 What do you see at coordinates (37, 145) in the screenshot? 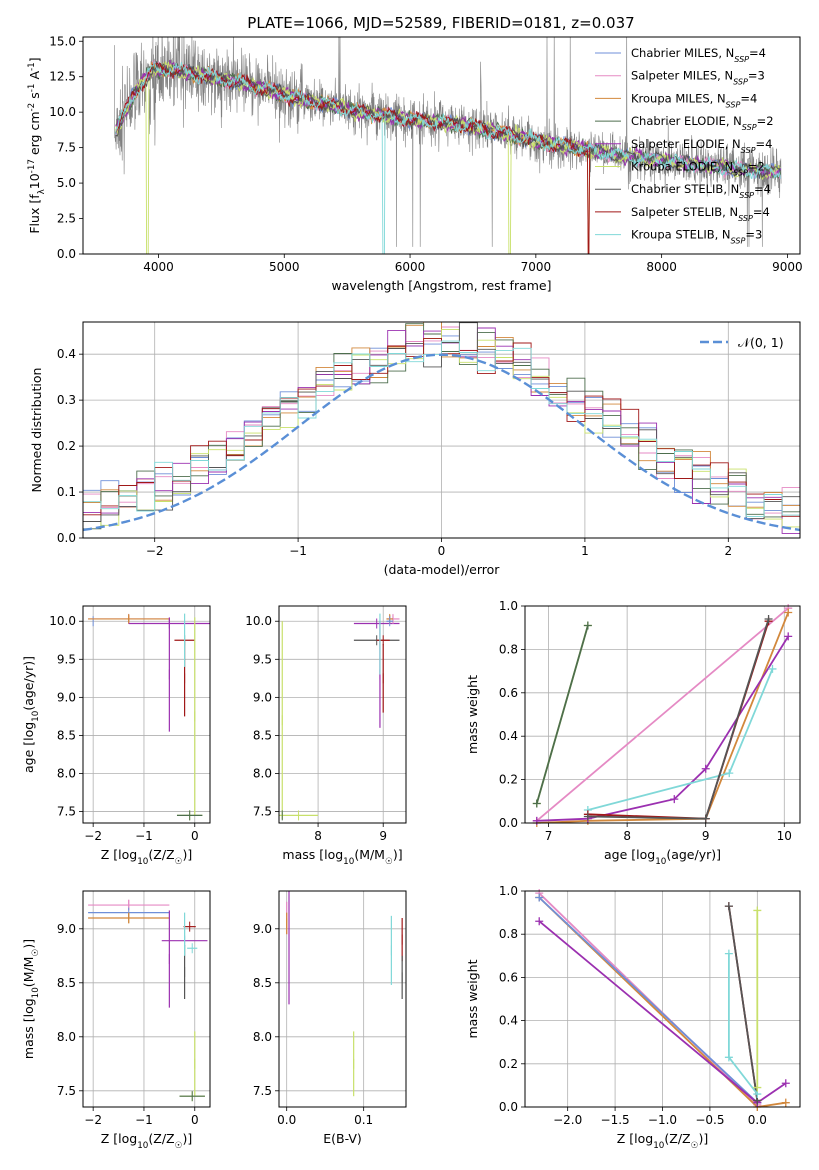
I see `y-axis-label: Flux [fλ10-17 erg cm-2 s-1 A-1]` at bounding box center [37, 145].